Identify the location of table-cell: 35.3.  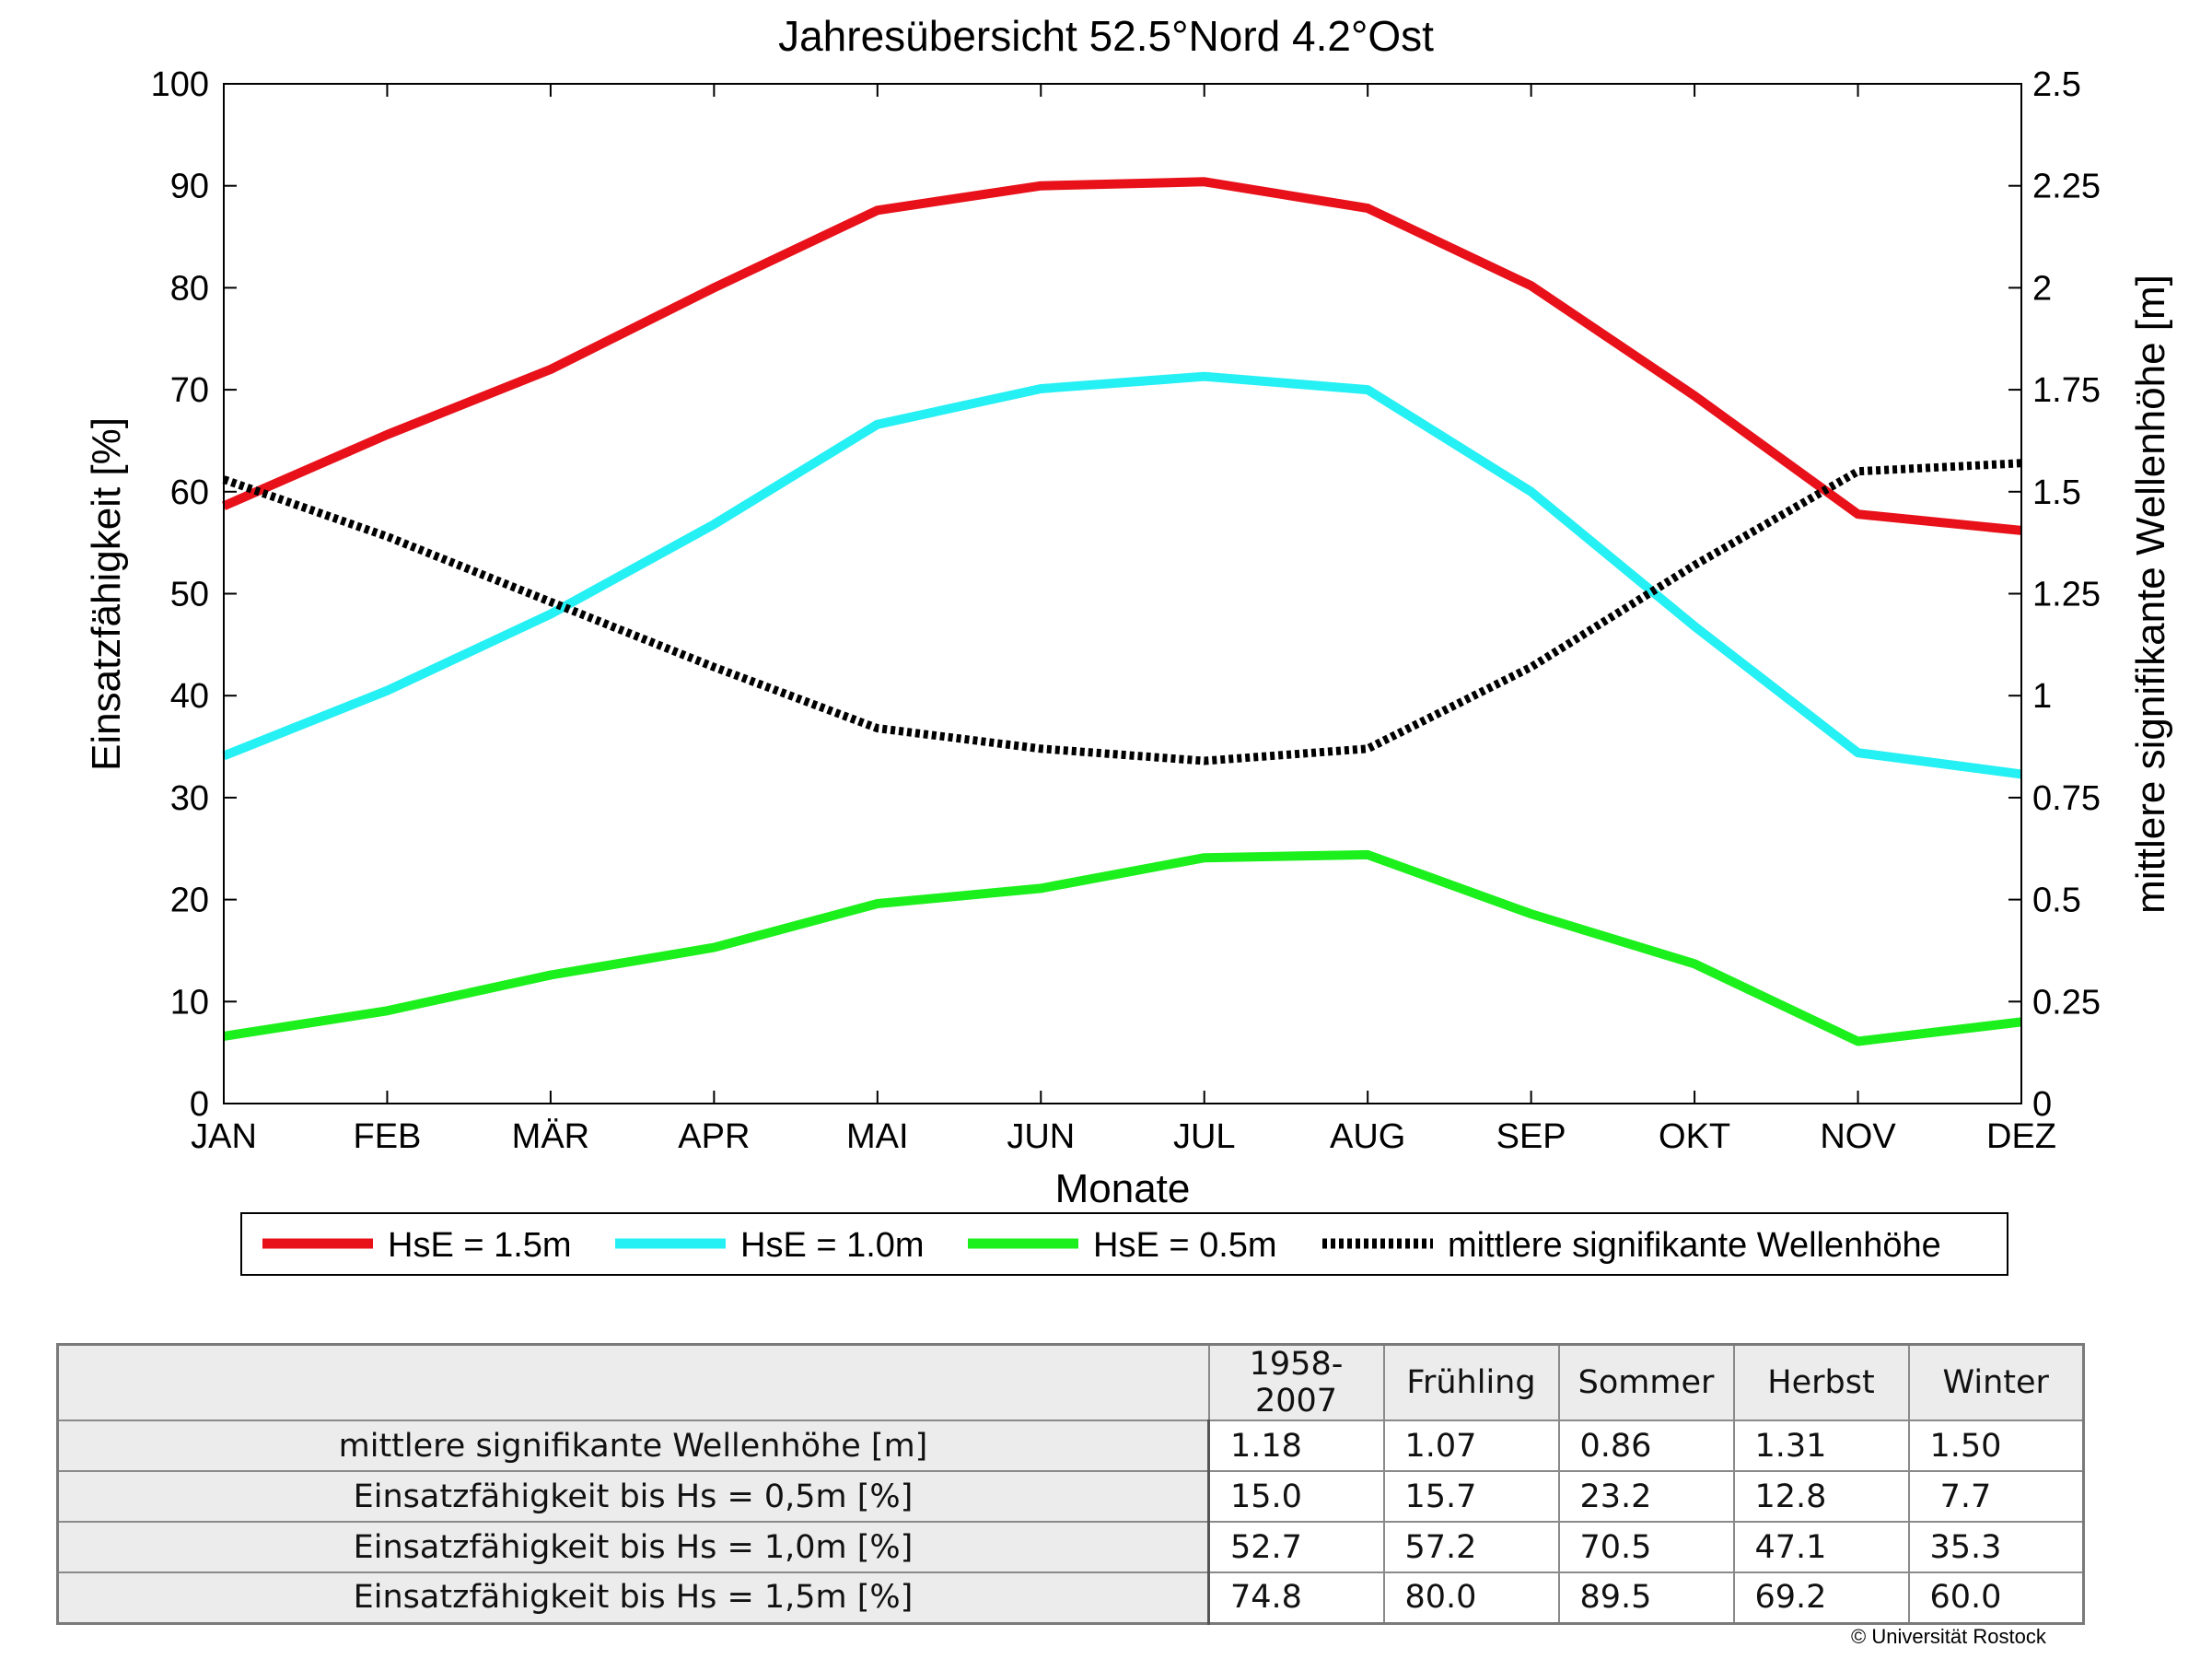
(1996, 1547).